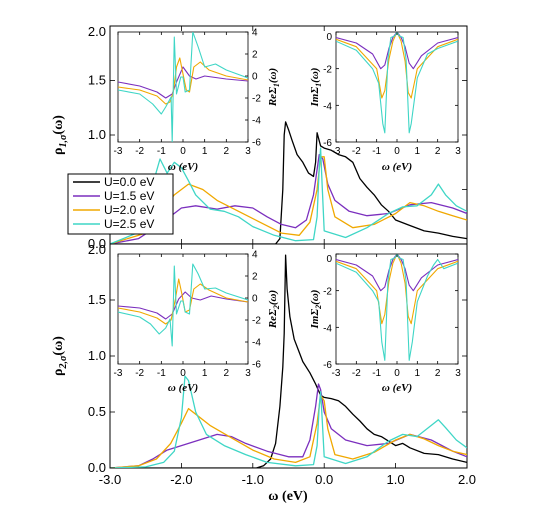 The height and width of the screenshot is (515, 554). What do you see at coordinates (397, 273) in the screenshot?
I see `series-imSigma2-u-1-5-ev` at bounding box center [397, 273].